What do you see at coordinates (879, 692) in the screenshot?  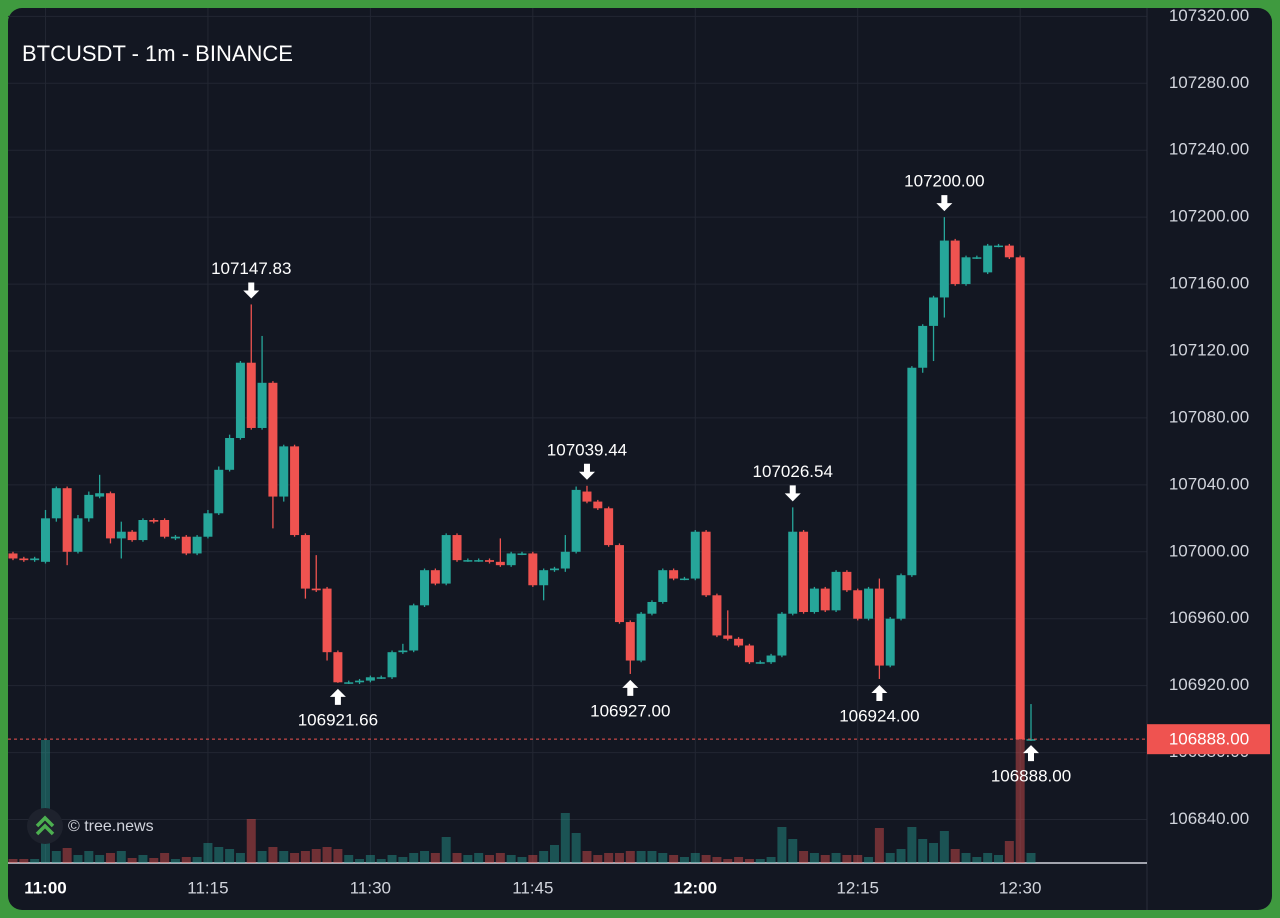 I see `annotation-arrow` at bounding box center [879, 692].